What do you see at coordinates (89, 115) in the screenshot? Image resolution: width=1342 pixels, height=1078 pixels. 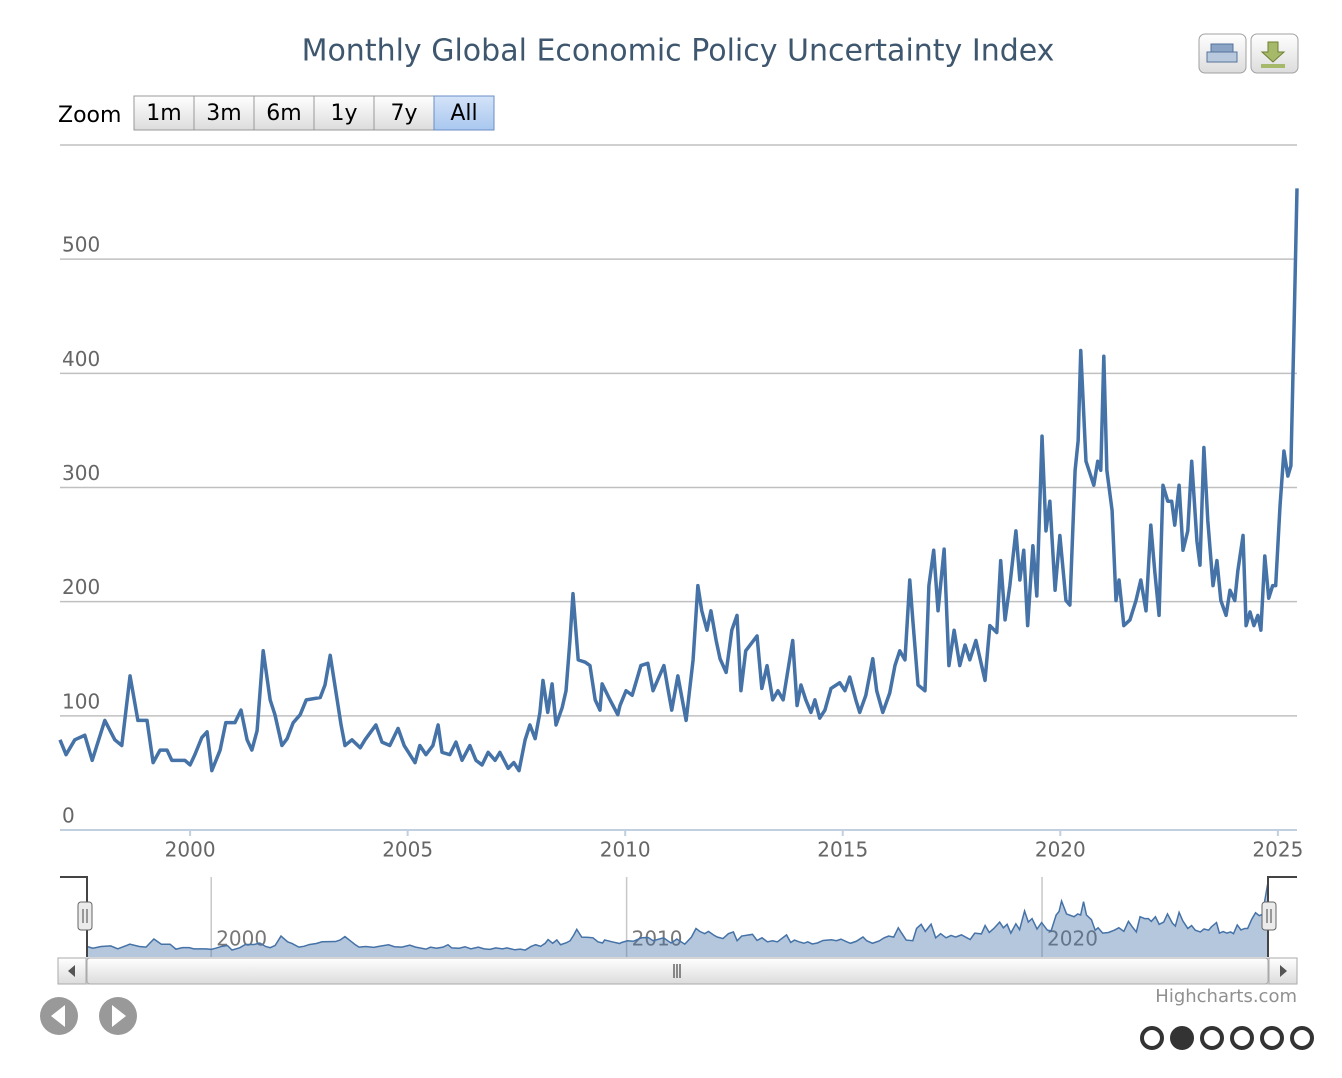 I see `zoom-label: Zoom` at bounding box center [89, 115].